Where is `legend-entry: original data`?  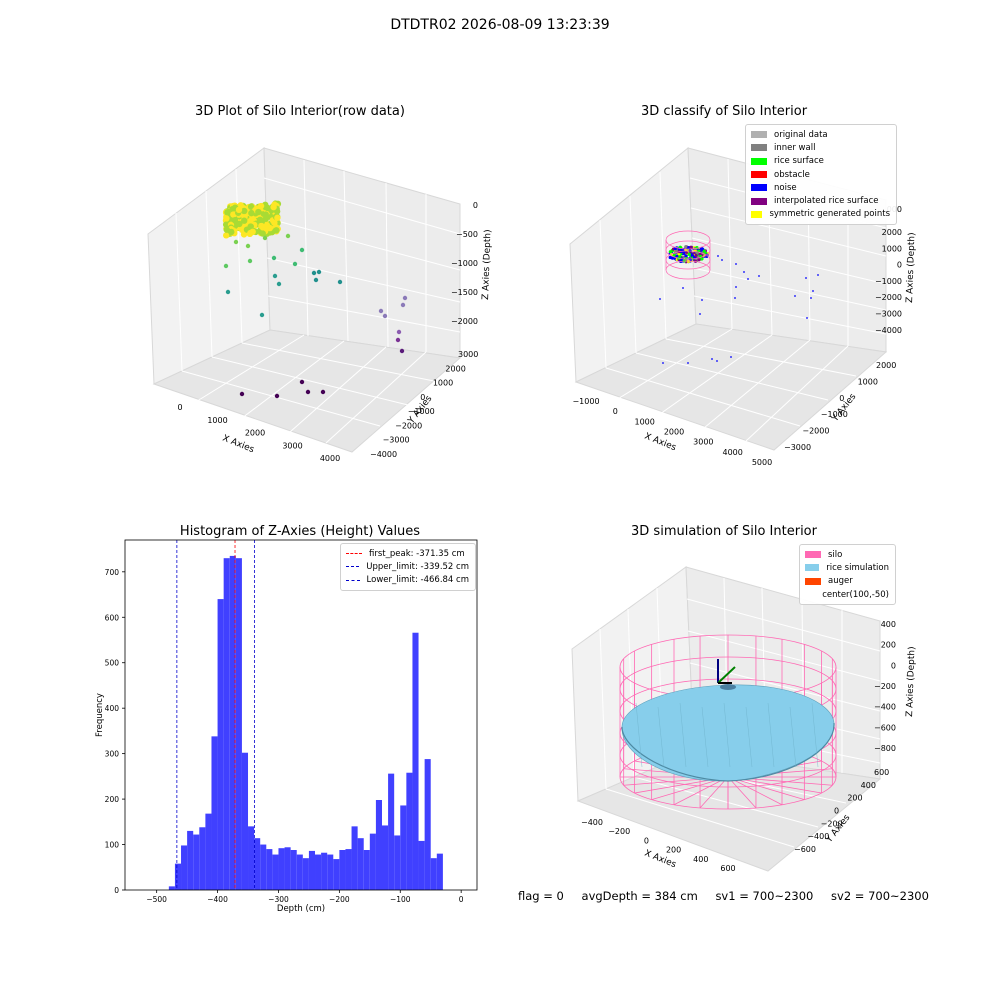 legend-entry: original data is located at coordinates (820, 134).